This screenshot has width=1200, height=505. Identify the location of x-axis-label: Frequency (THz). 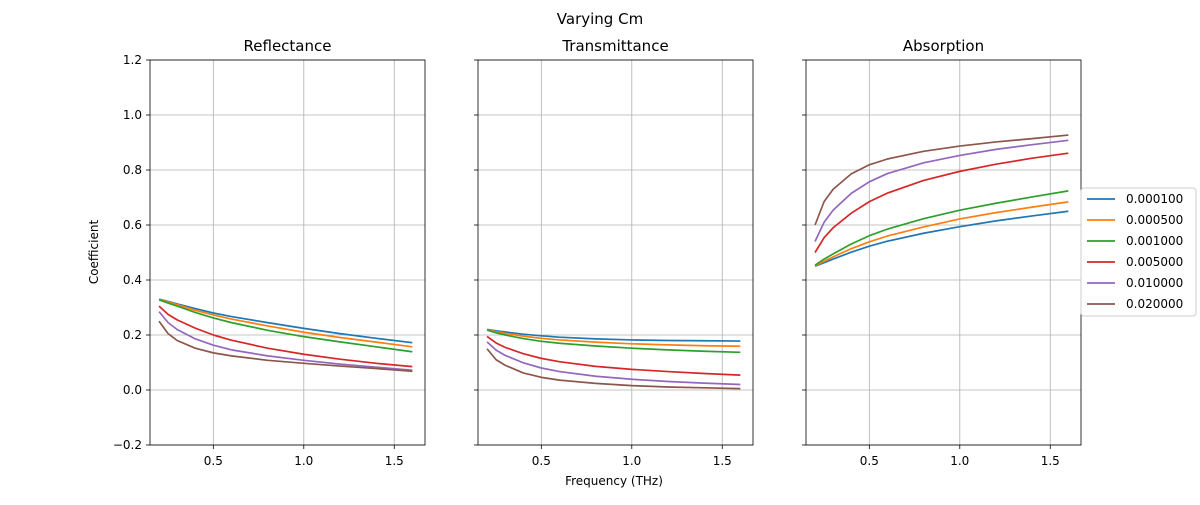
(614, 481).